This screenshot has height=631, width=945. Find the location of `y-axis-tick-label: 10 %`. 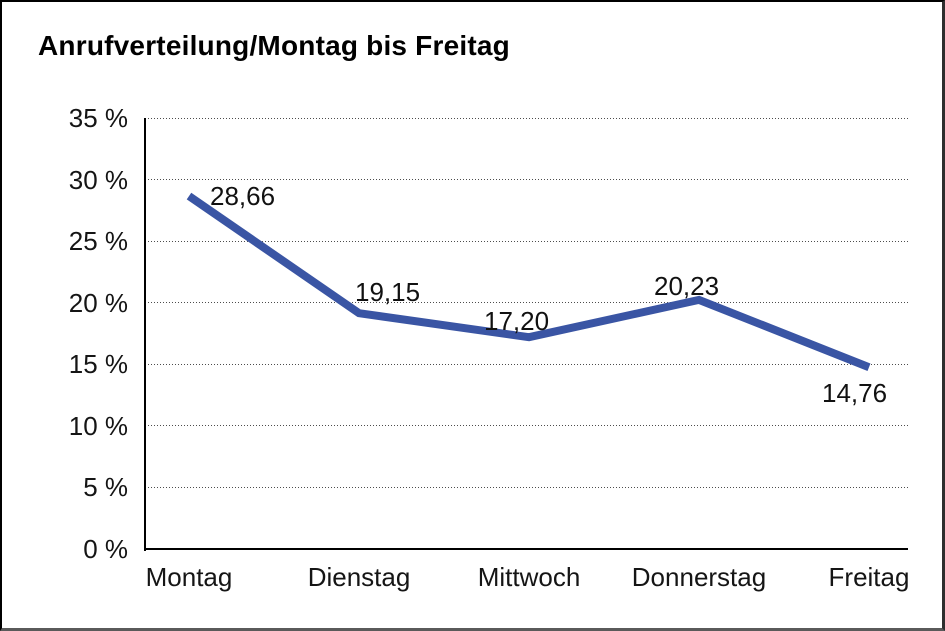

y-axis-tick-label: 10 % is located at coordinates (98, 425).